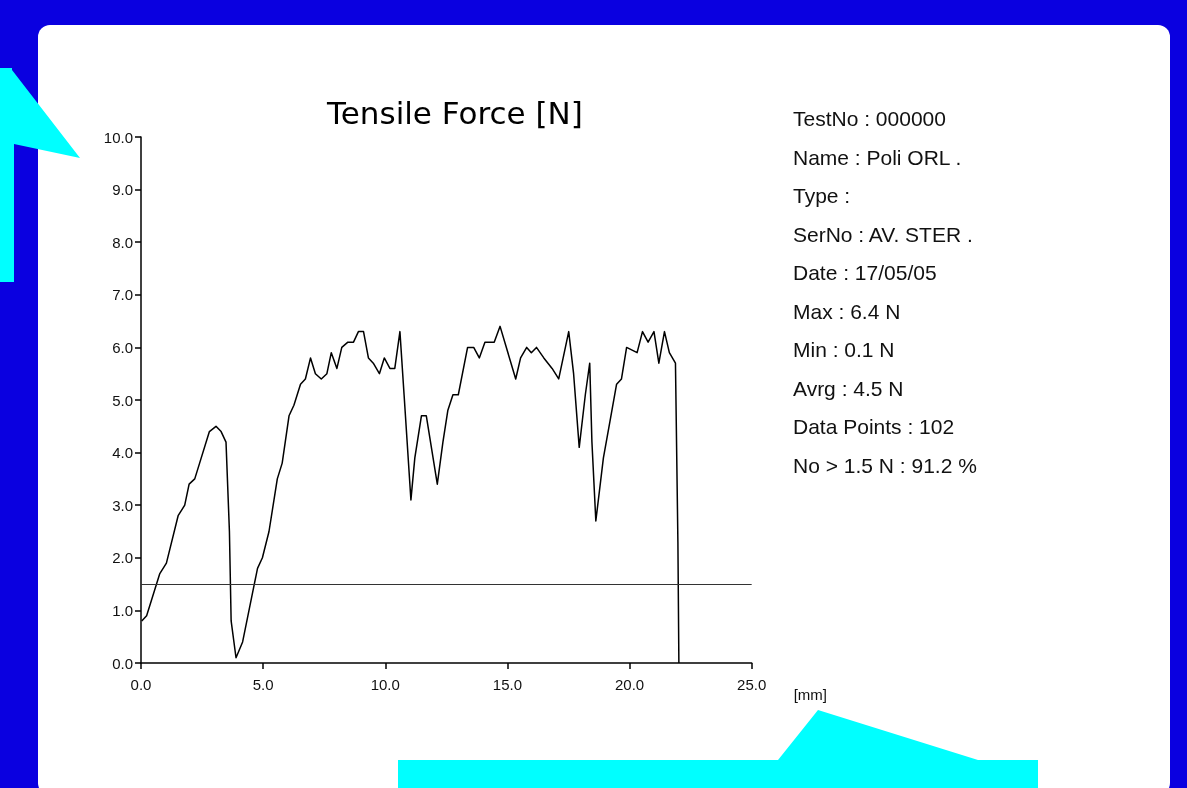  Describe the element at coordinates (141, 684) in the screenshot. I see `x-tick-label: 0.0` at that location.